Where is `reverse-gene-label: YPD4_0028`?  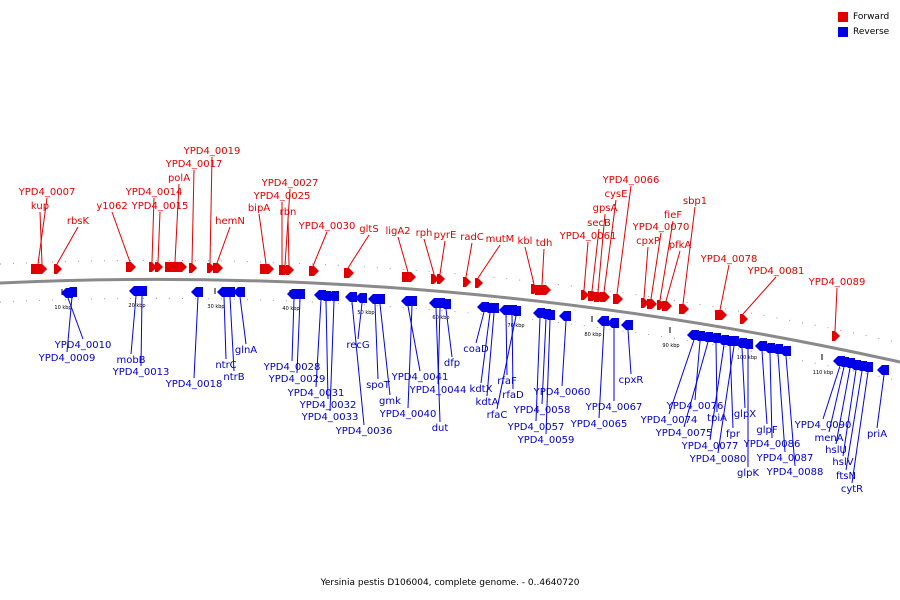 reverse-gene-label: YPD4_0028 is located at coordinates (292, 367).